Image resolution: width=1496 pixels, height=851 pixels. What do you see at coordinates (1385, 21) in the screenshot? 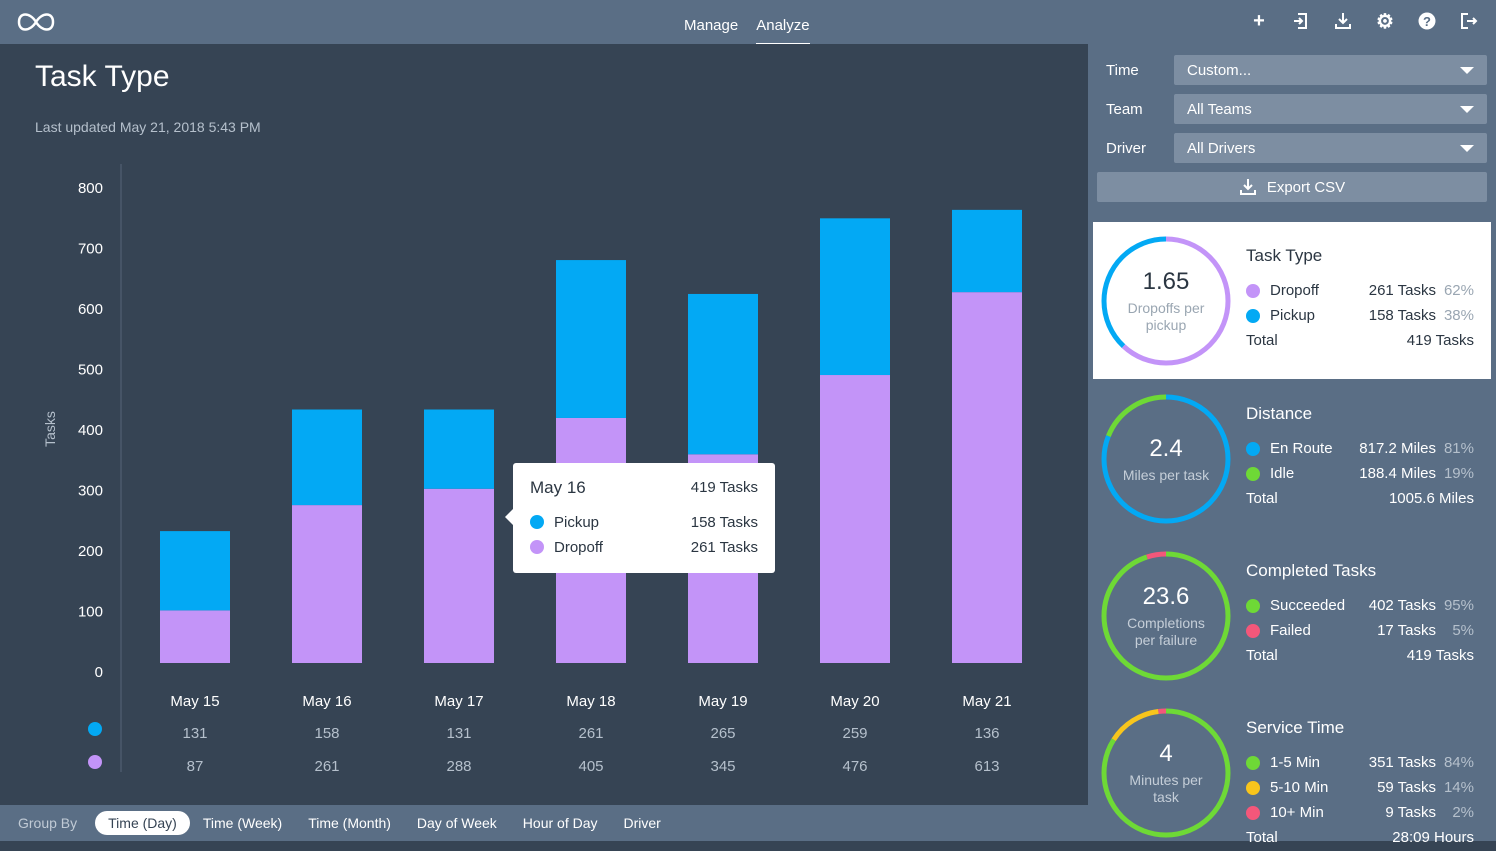
I see `gear-icon: ⚙` at bounding box center [1385, 21].